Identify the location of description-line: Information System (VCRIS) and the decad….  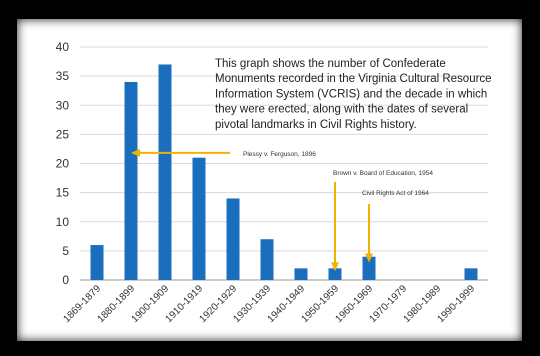
(351, 94).